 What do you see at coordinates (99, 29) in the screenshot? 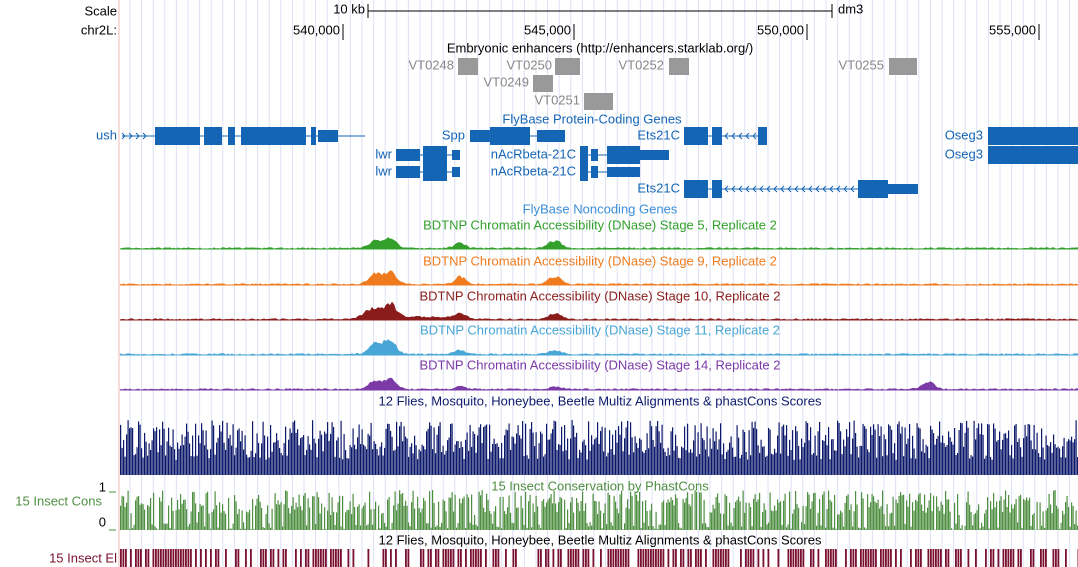
I see `chrom-label: chr2L:` at bounding box center [99, 29].